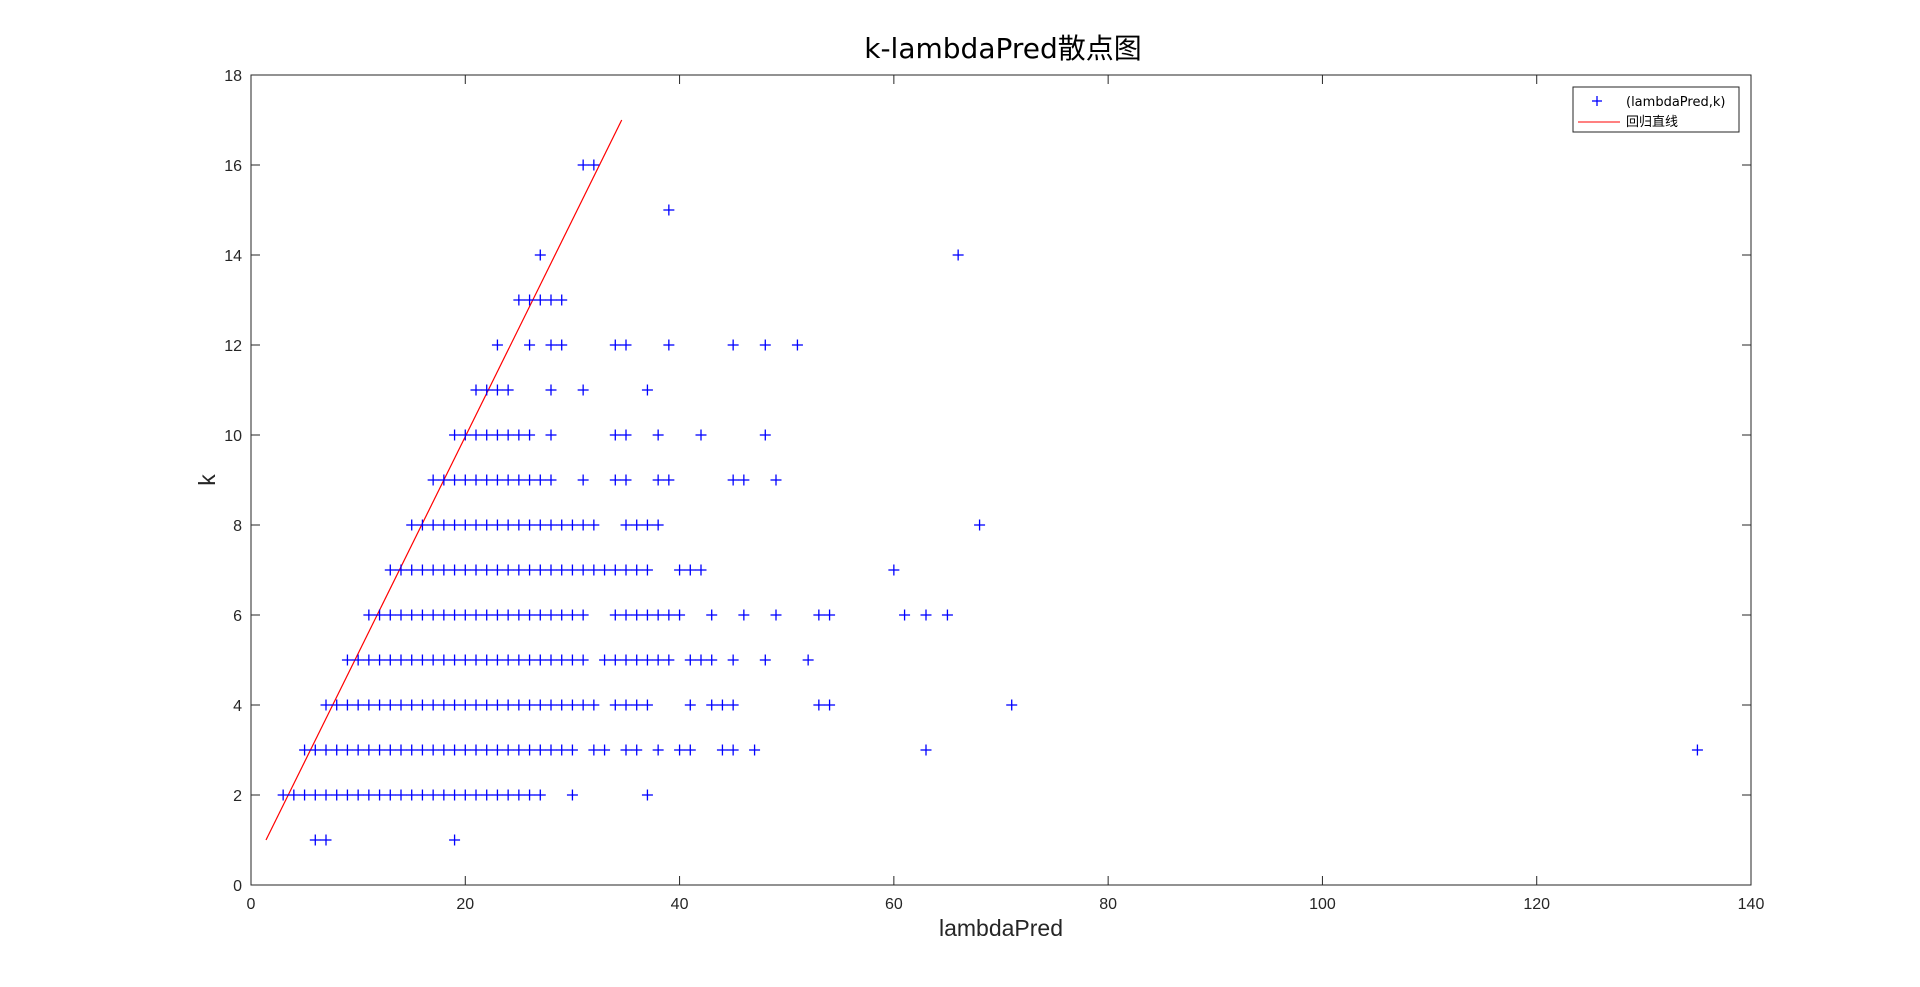  I want to click on x-tick-label-0: 0, so click(251, 904).